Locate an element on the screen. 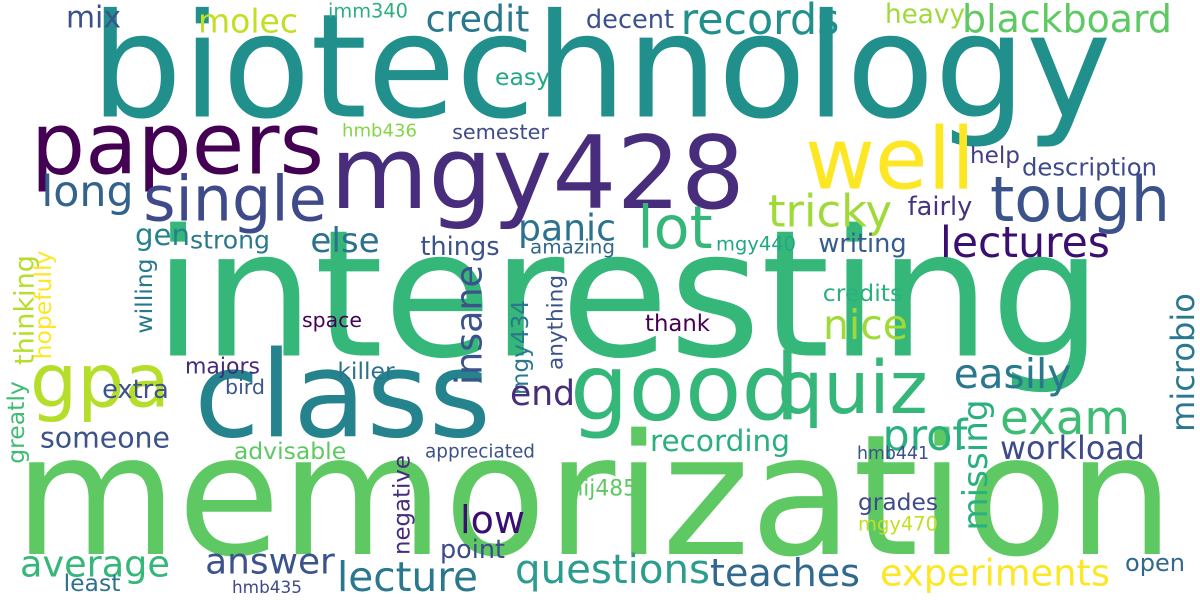 This screenshot has width=1200, height=600. word-gen: gen is located at coordinates (162, 235).